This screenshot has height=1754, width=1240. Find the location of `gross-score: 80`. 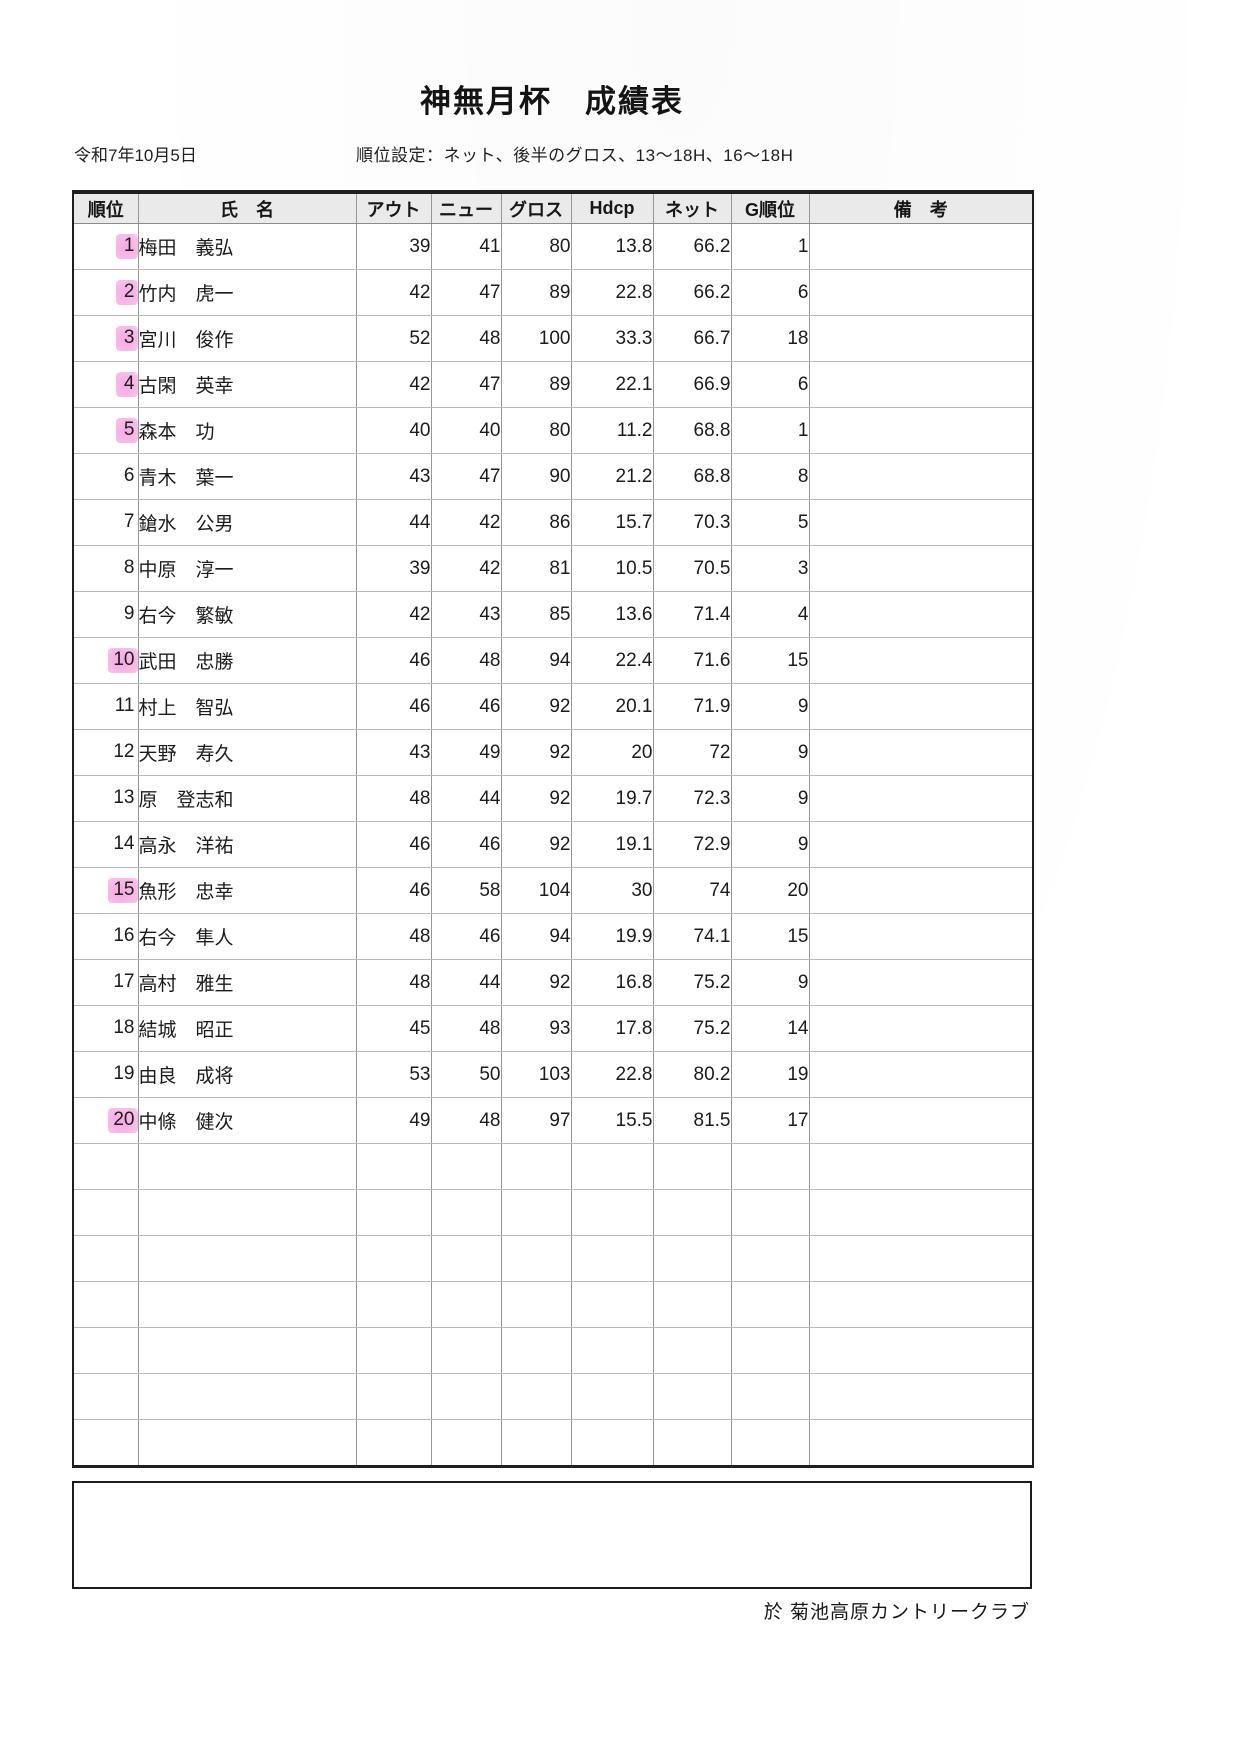

gross-score: 80 is located at coordinates (536, 246).